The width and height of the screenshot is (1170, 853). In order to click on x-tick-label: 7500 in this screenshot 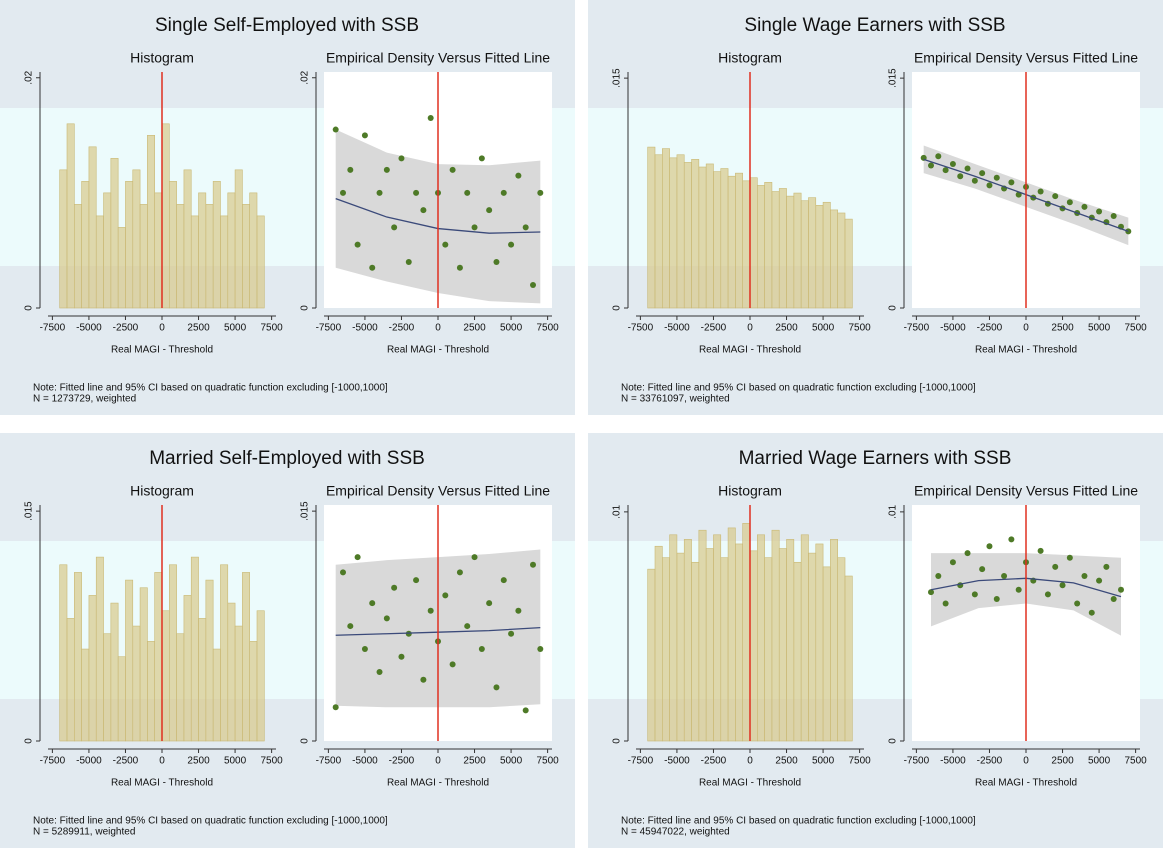, I will do `click(1135, 761)`.